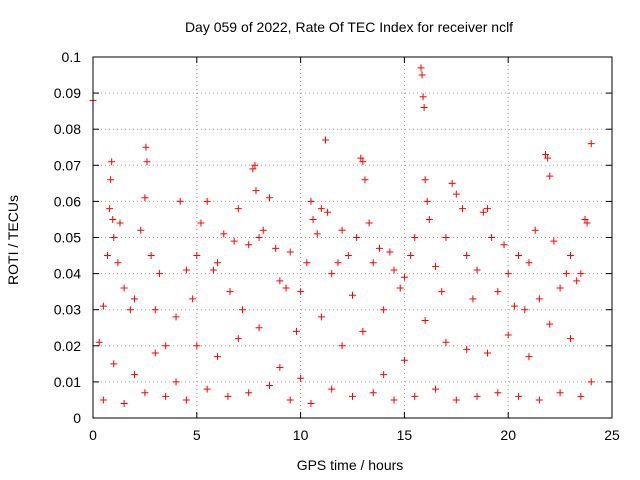 The image size is (640, 480). What do you see at coordinates (67, 129) in the screenshot?
I see `y-tick-label: 0.08` at bounding box center [67, 129].